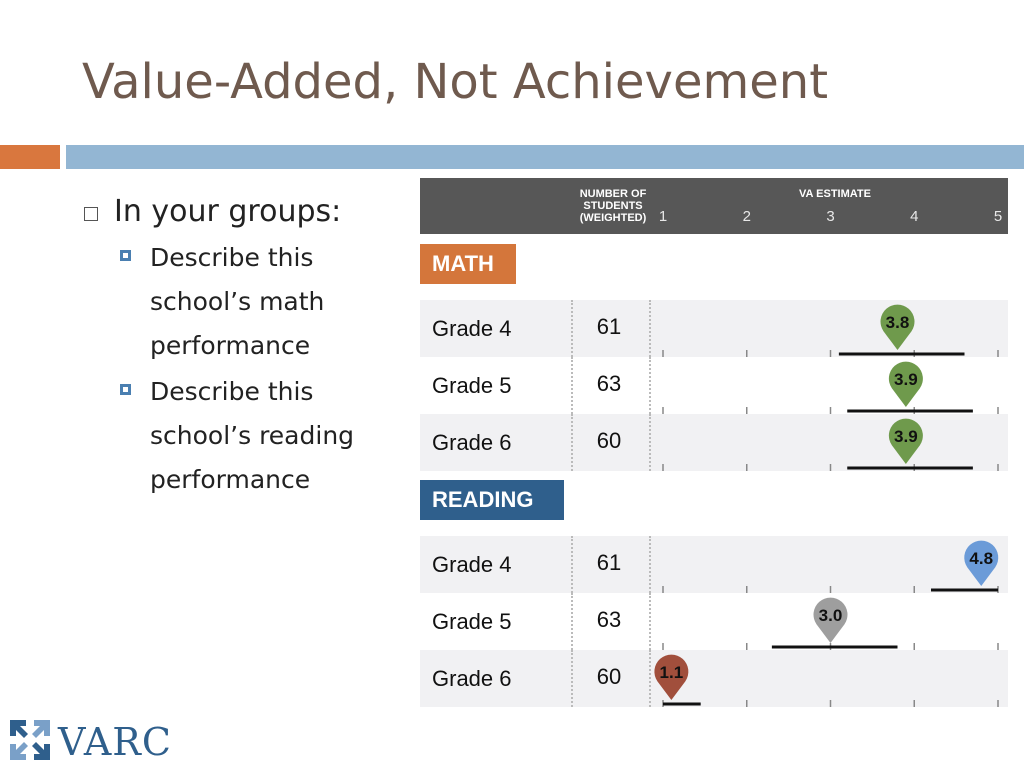 The height and width of the screenshot is (768, 1024). What do you see at coordinates (468, 264) in the screenshot?
I see `section-label: MATH` at bounding box center [468, 264].